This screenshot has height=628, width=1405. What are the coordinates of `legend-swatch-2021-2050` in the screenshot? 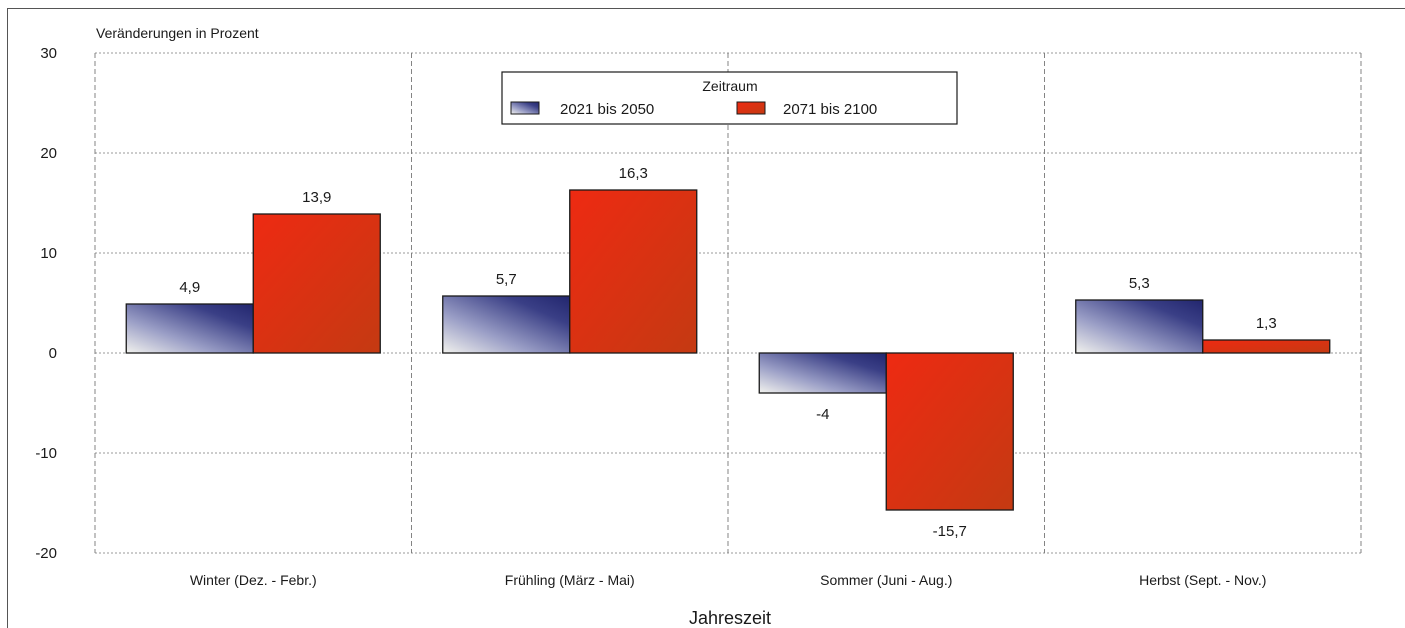 It's located at (525, 108).